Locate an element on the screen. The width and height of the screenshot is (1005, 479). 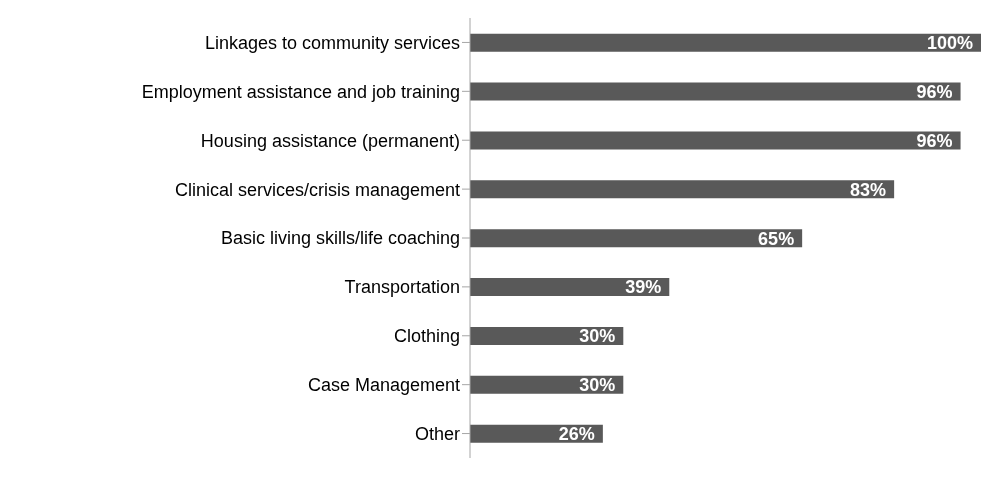
y-tick-label: Linkages to community services is located at coordinates (332, 42).